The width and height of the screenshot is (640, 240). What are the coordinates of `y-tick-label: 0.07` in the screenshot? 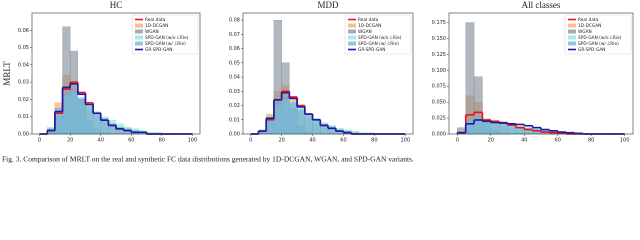 It's located at (234, 35).